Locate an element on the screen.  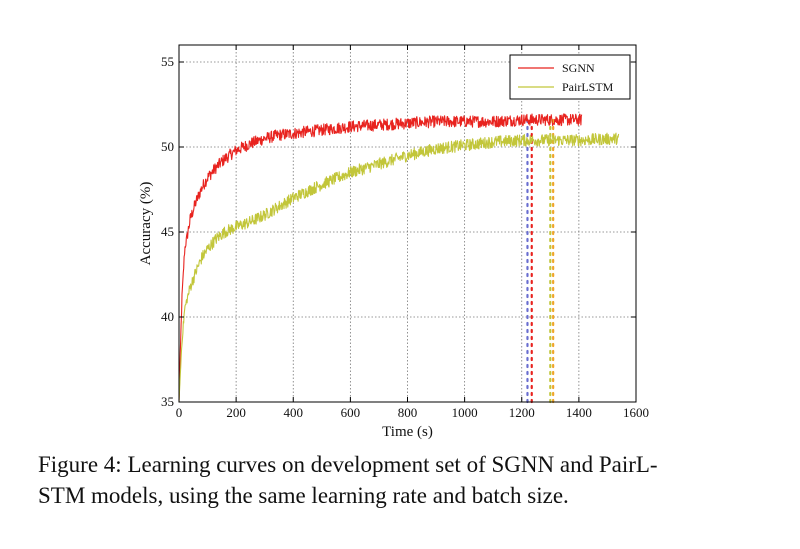
x-tick-label: 1200 is located at coordinates (522, 412).